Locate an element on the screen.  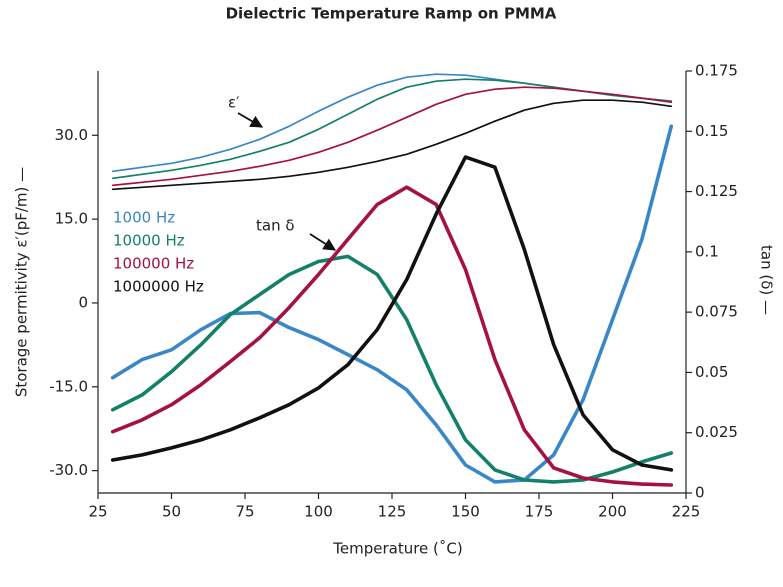
chart-title: Dielectric Temperature Ramp on PMMA is located at coordinates (391, 14).